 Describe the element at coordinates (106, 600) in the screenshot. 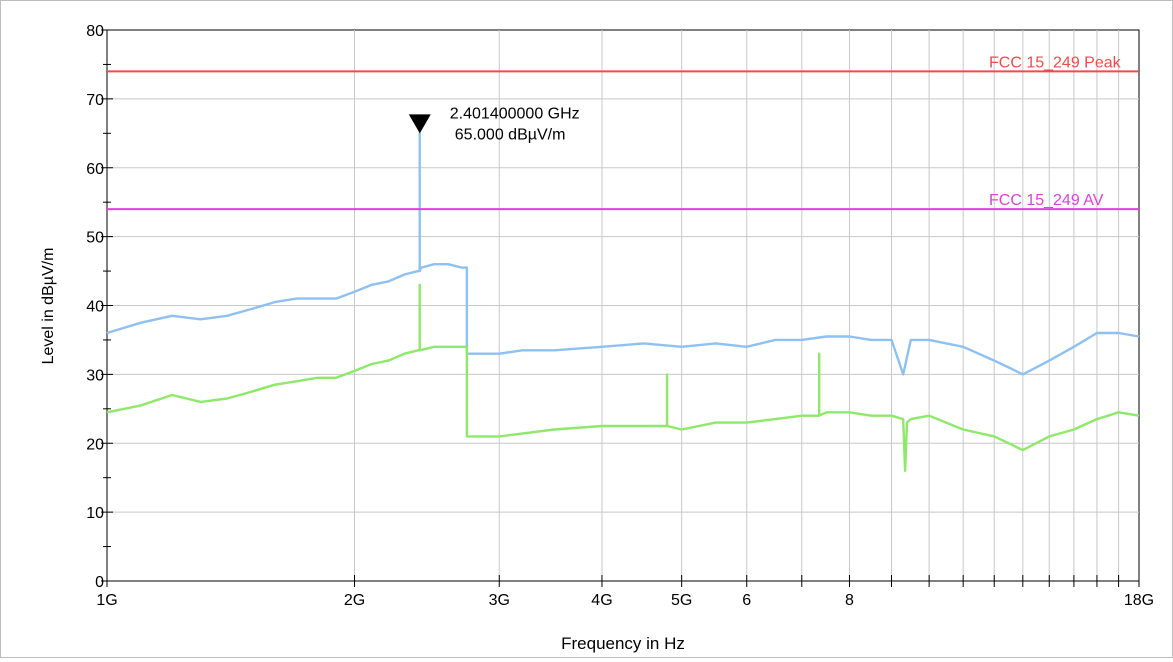

I see `x-tick-label: 1G` at that location.